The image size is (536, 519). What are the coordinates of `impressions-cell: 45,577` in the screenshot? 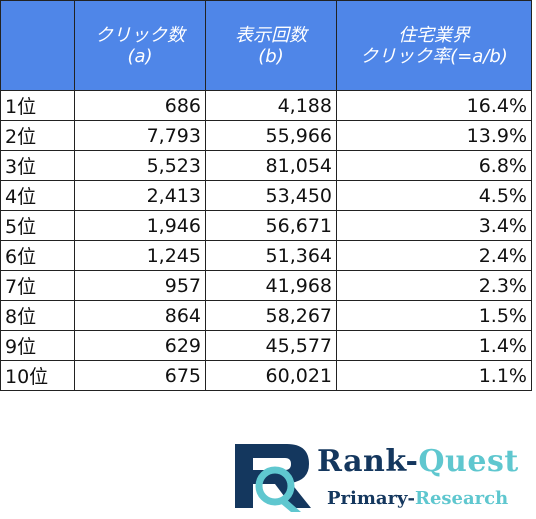 It's located at (271, 345).